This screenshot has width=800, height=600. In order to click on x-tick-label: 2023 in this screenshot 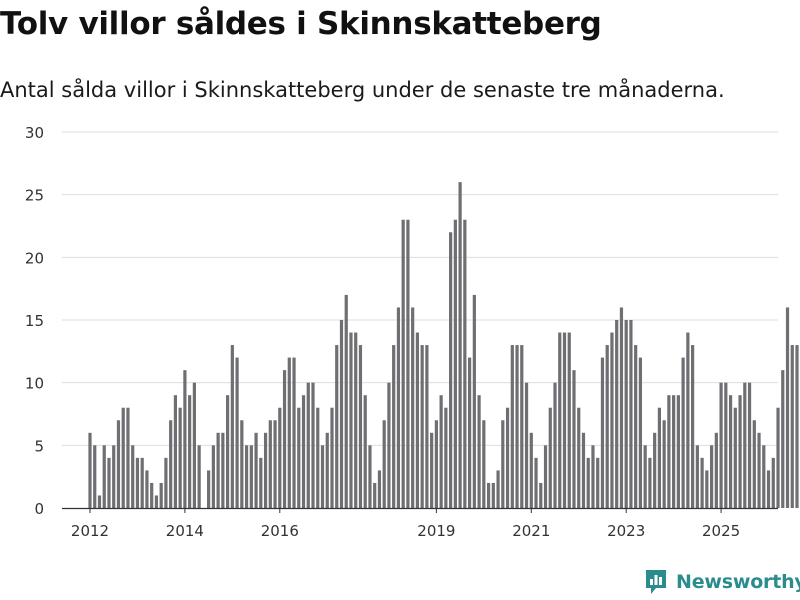, I will do `click(626, 531)`.